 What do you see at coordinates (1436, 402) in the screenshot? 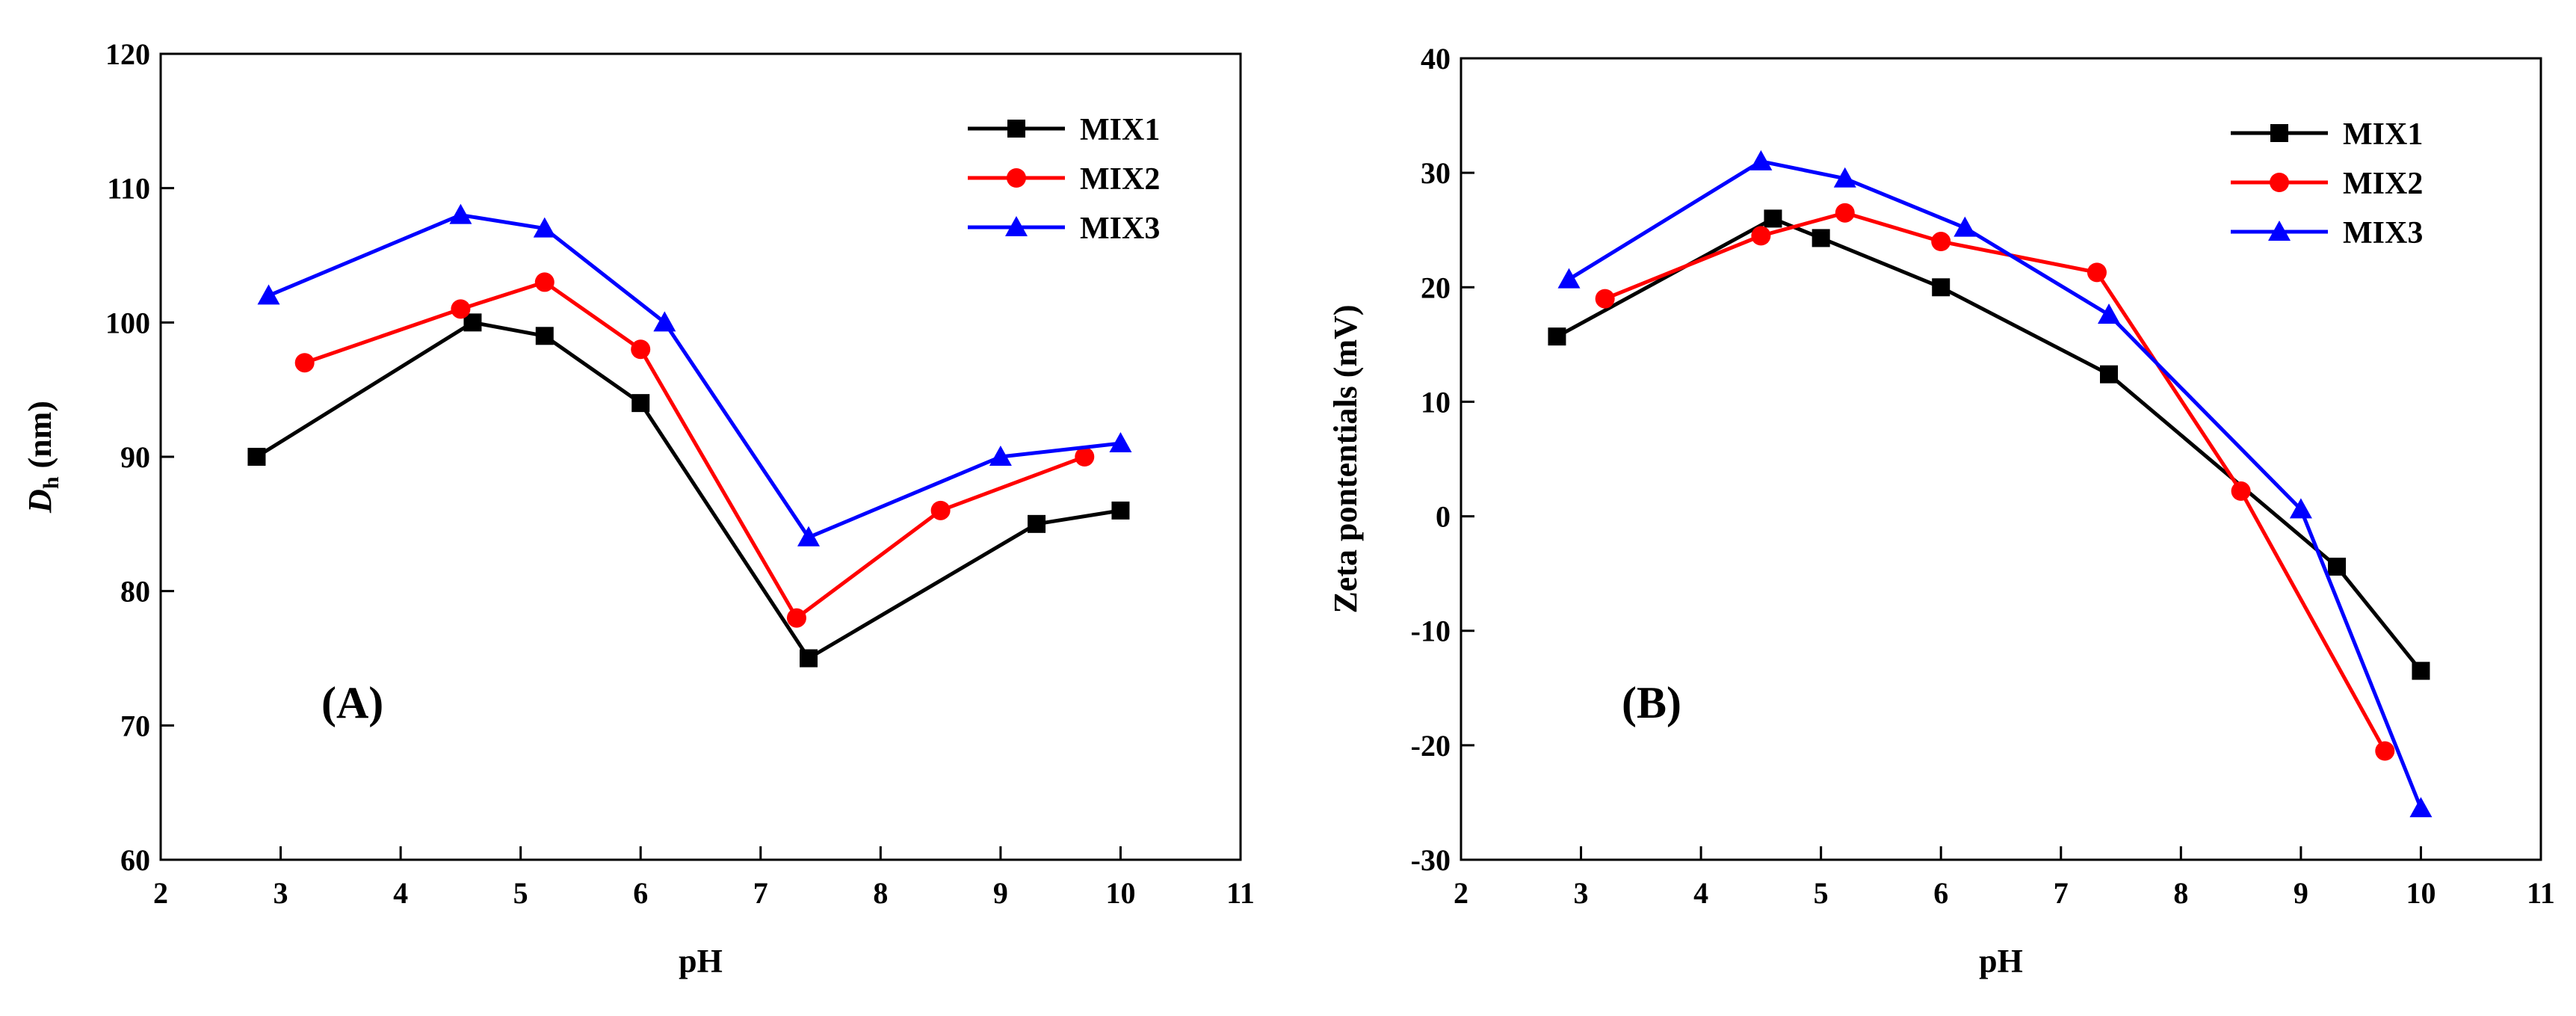
I see `y-tick-label-b-10: 10` at bounding box center [1436, 402].